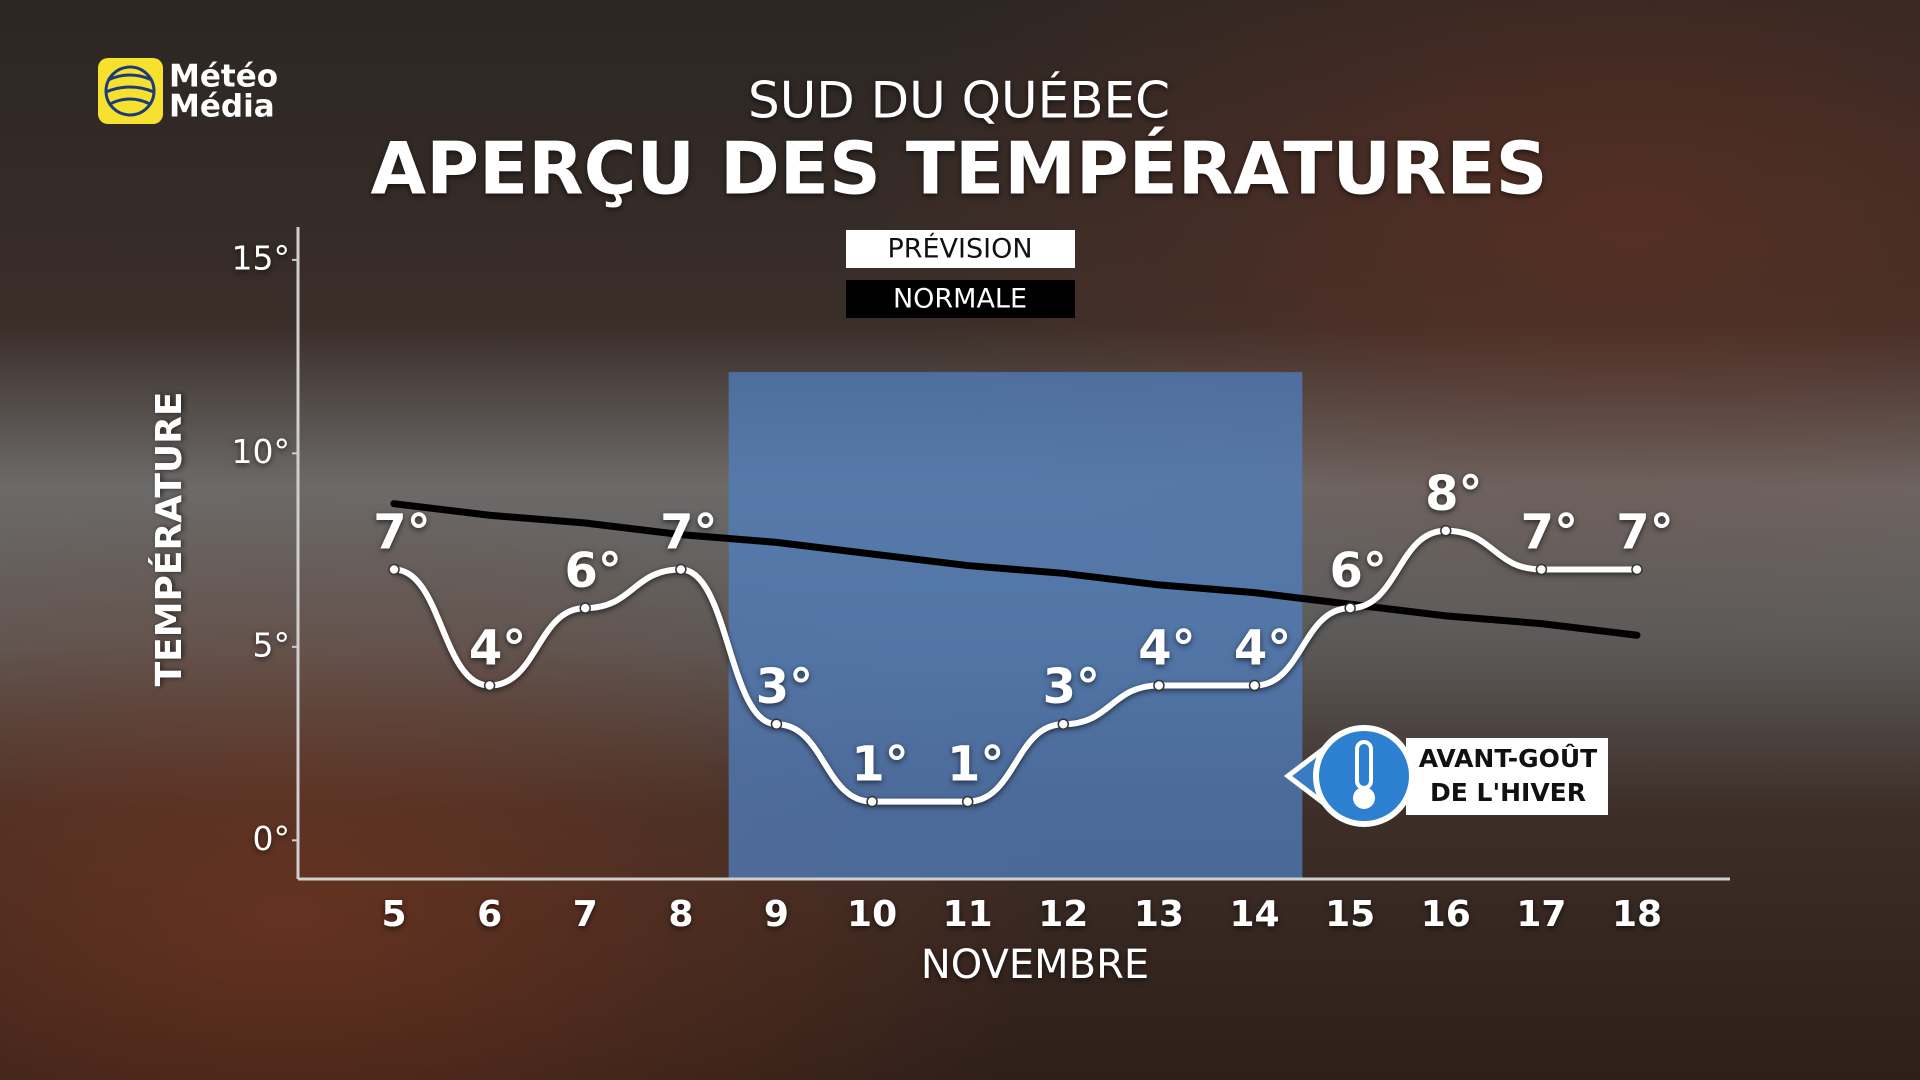 This screenshot has height=1080, width=1920. I want to click on x-tick-label: 9, so click(776, 914).